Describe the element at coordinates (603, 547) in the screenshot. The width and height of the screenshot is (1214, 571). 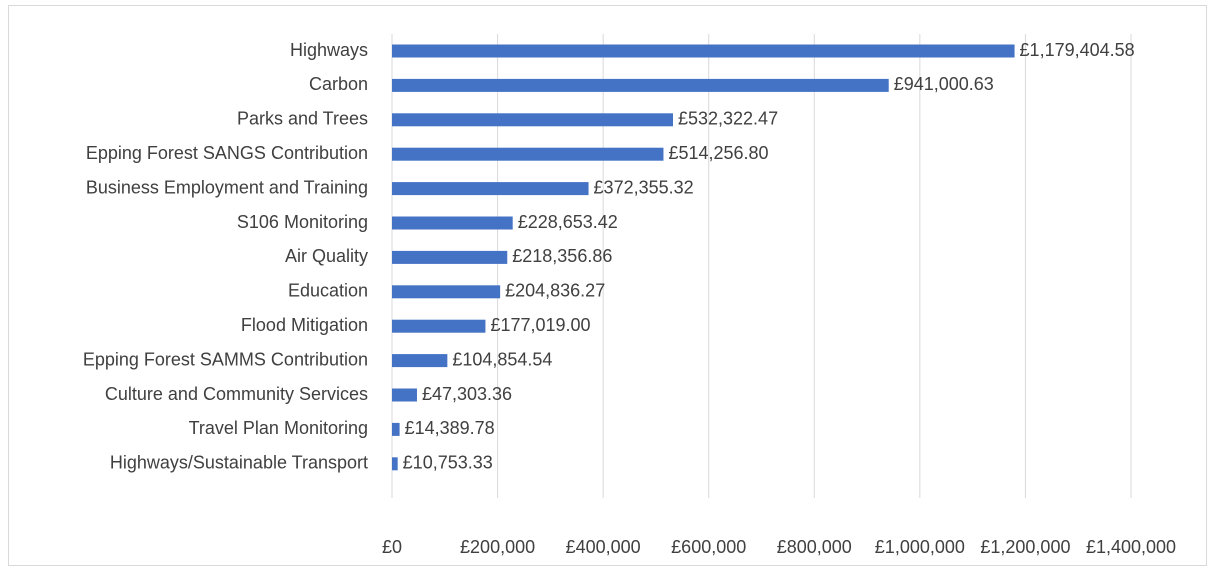
I see `x-tick-label: £400,000` at that location.